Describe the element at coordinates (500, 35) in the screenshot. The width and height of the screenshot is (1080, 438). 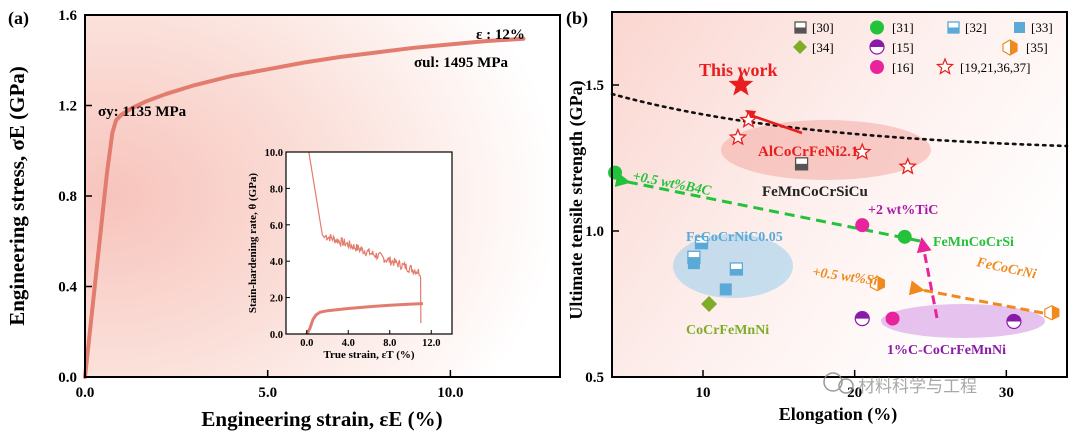
I see `annotation-strain: ε : 12%` at that location.